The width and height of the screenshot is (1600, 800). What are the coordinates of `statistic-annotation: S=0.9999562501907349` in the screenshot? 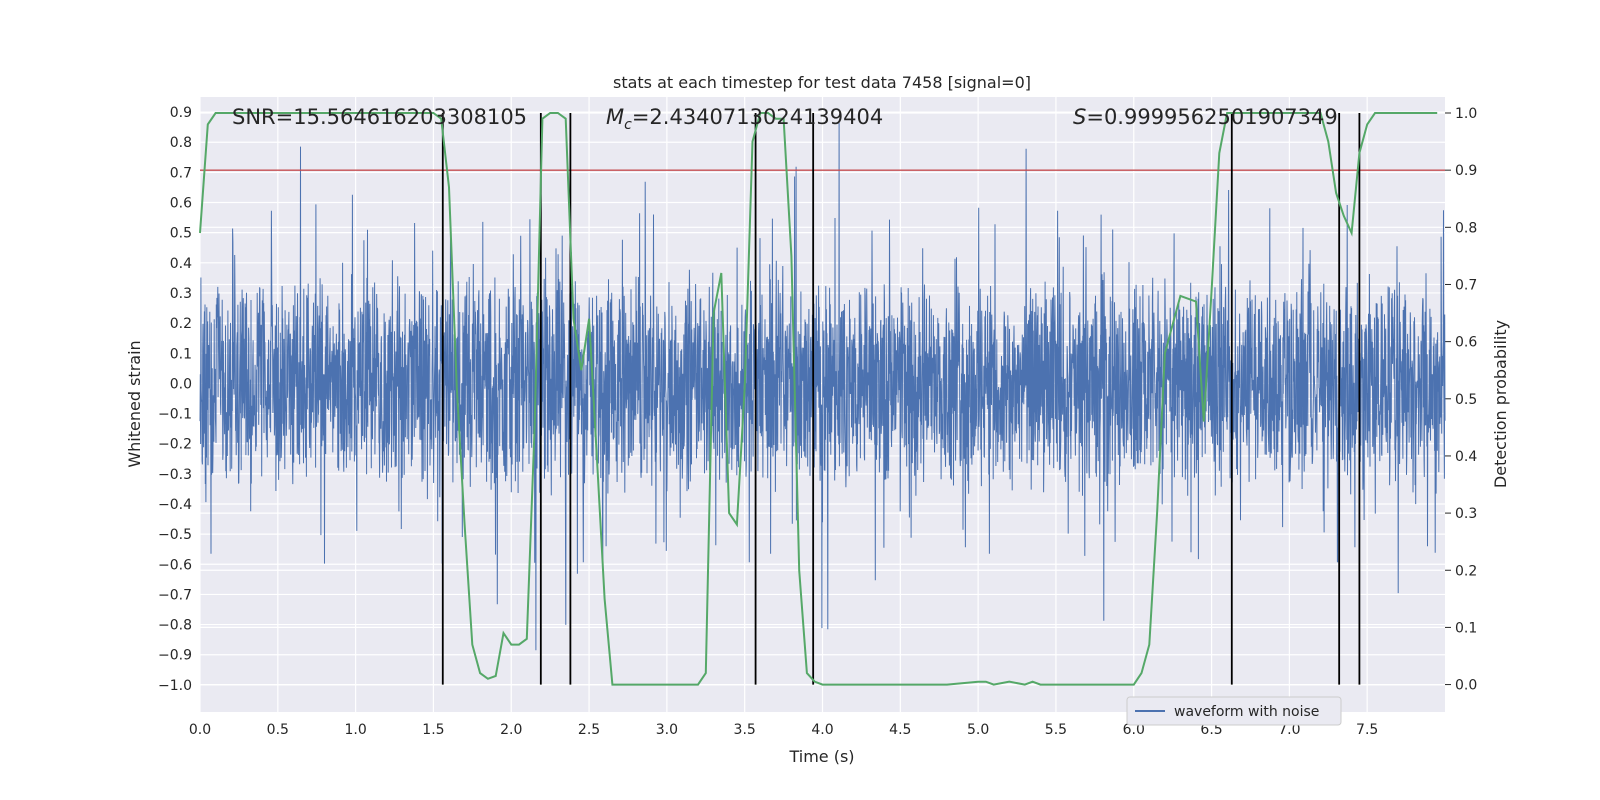 It's located at (1205, 117).